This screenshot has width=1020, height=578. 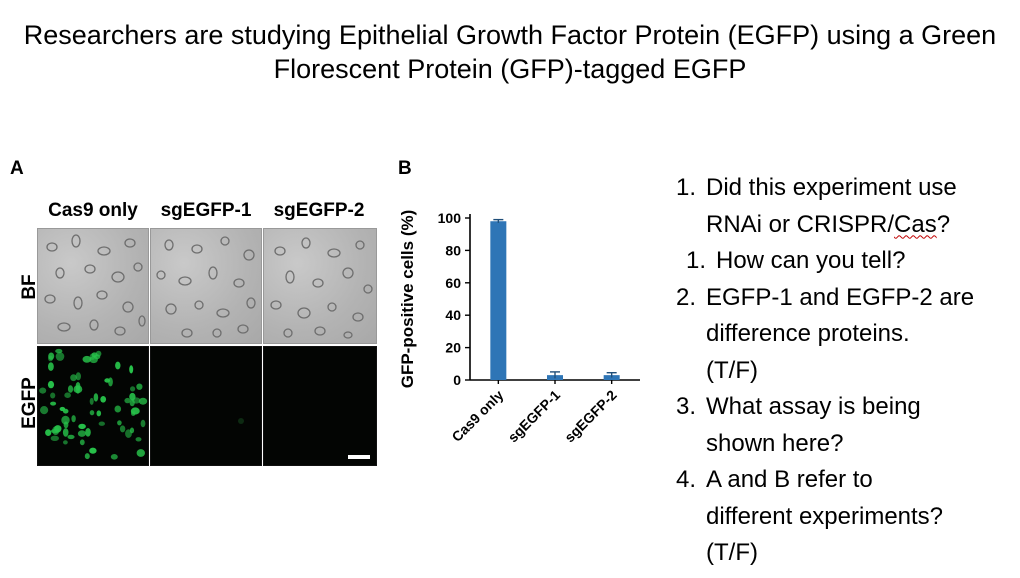 I want to click on question-line: different experiments?, so click(x=825, y=516).